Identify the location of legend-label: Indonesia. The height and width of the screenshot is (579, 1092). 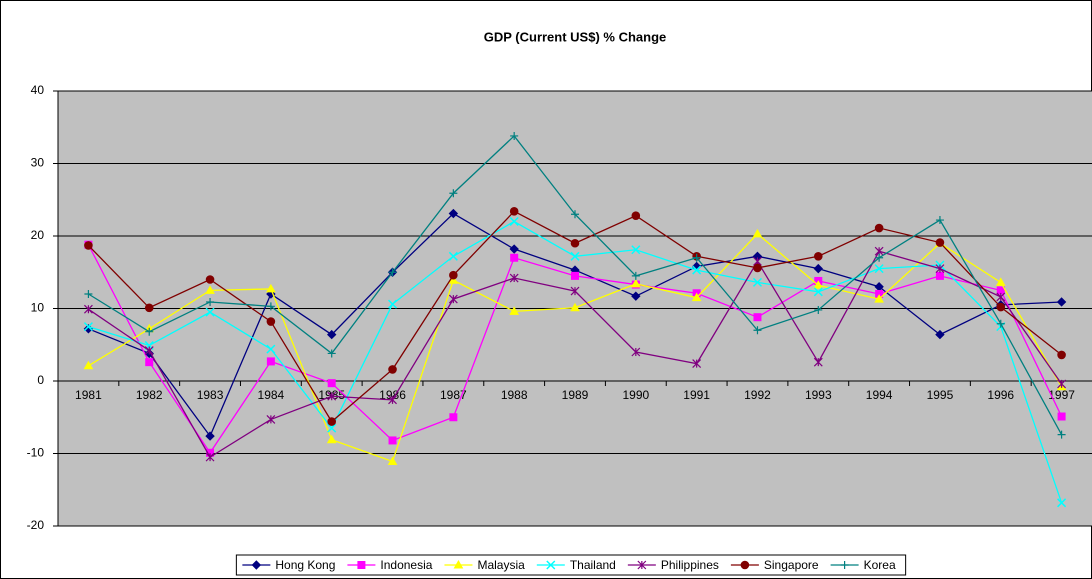
(406, 565).